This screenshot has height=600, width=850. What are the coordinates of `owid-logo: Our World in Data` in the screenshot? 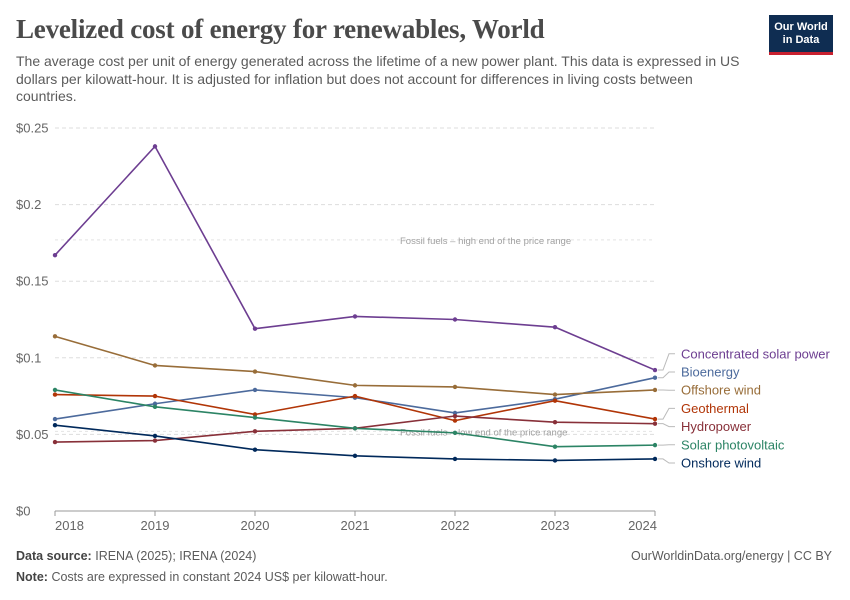 It's located at (801, 35).